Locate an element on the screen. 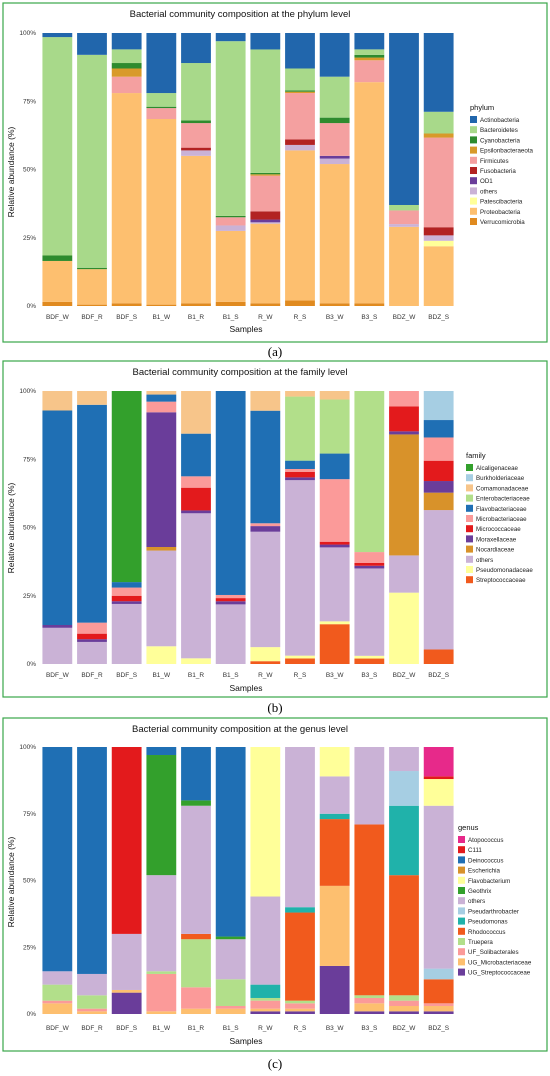 This screenshot has height=1076, width=550. legend-entry-label: Pseudarthrobacter is located at coordinates (493, 911).